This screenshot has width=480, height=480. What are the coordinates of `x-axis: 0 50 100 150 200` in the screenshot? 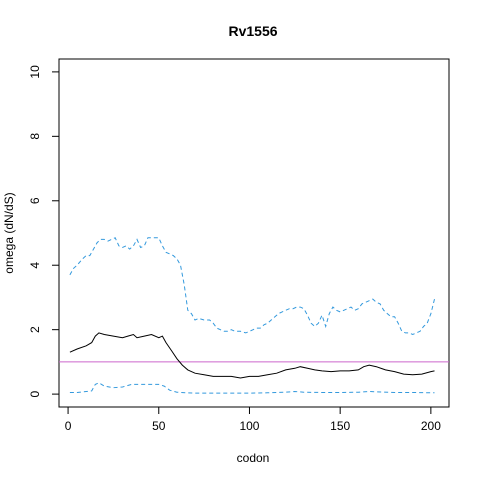 It's located at (253, 419).